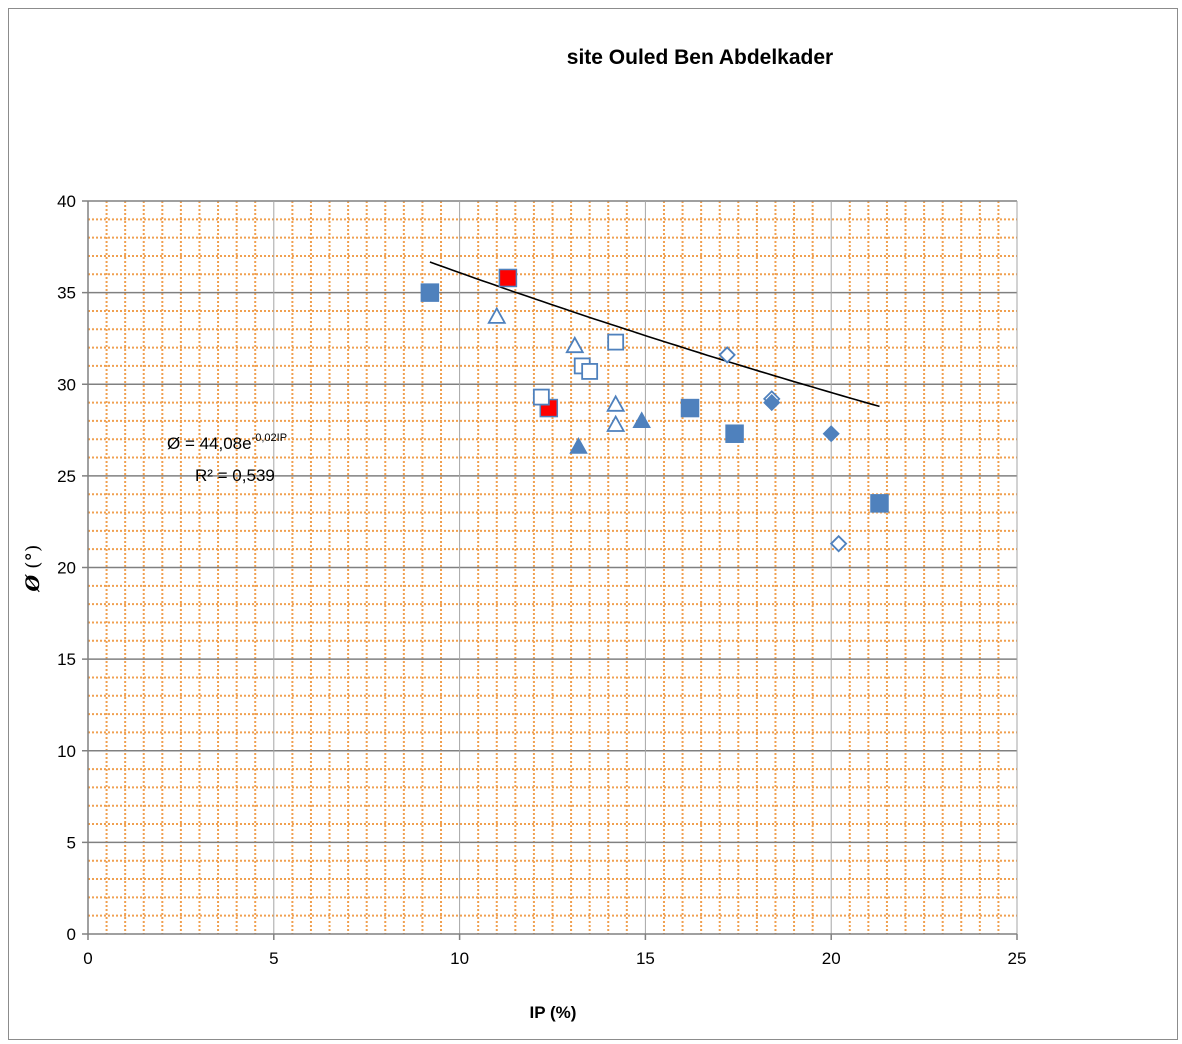 This screenshot has width=1182, height=1044. I want to click on y-tick-label: 5, so click(71, 842).